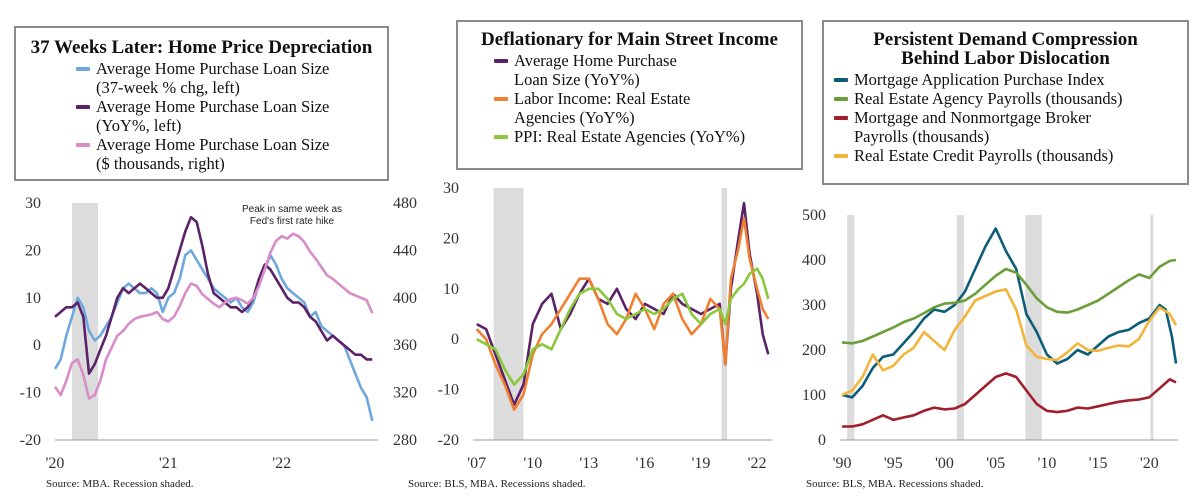 This screenshot has width=1200, height=504. Describe the element at coordinates (995, 463) in the screenshot. I see `chart3-x-tick-label: '05` at that location.